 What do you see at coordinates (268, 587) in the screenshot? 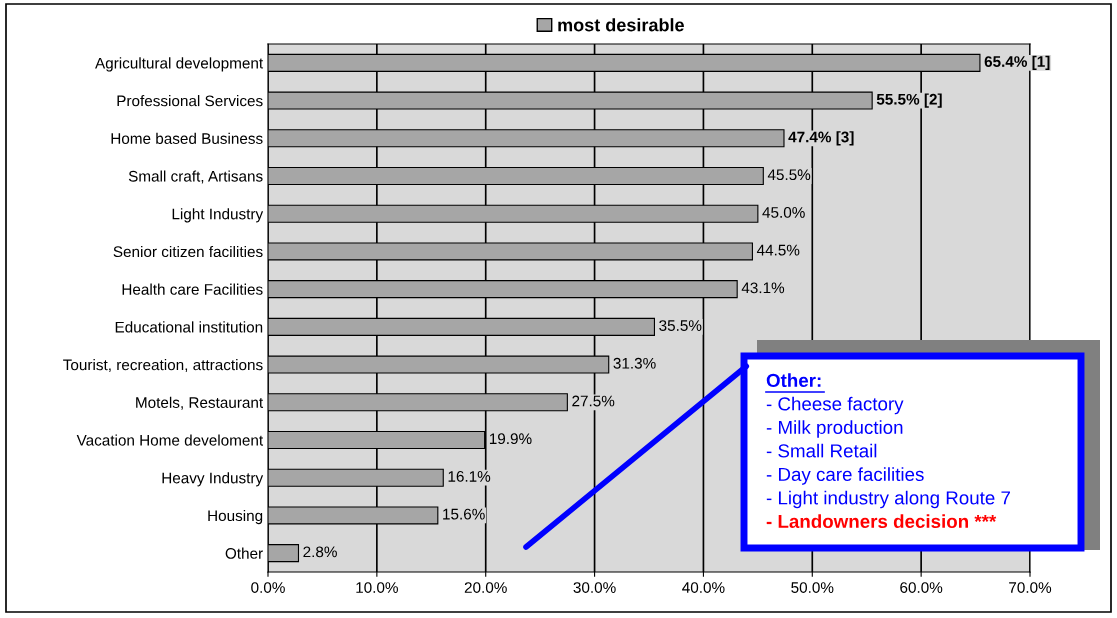
I see `x-tick-label: 0.0%` at bounding box center [268, 587].